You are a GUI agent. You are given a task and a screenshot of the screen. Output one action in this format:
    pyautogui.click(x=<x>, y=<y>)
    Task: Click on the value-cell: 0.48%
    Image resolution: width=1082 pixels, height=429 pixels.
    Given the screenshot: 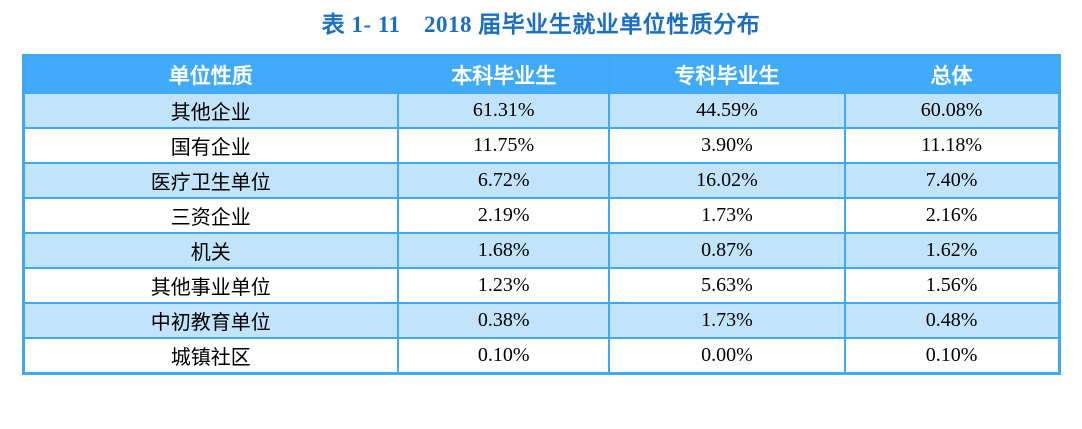 What is the action you would take?
    pyautogui.click(x=952, y=320)
    